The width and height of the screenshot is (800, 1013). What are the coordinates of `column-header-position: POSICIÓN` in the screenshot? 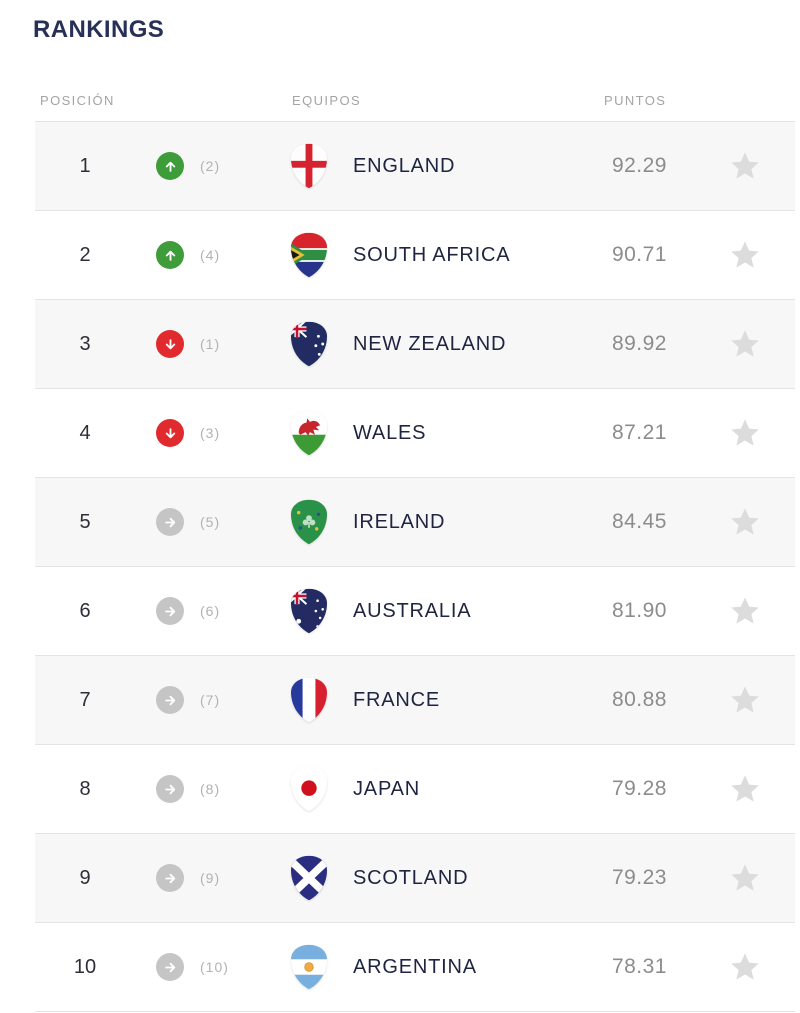 It's located at (77, 100).